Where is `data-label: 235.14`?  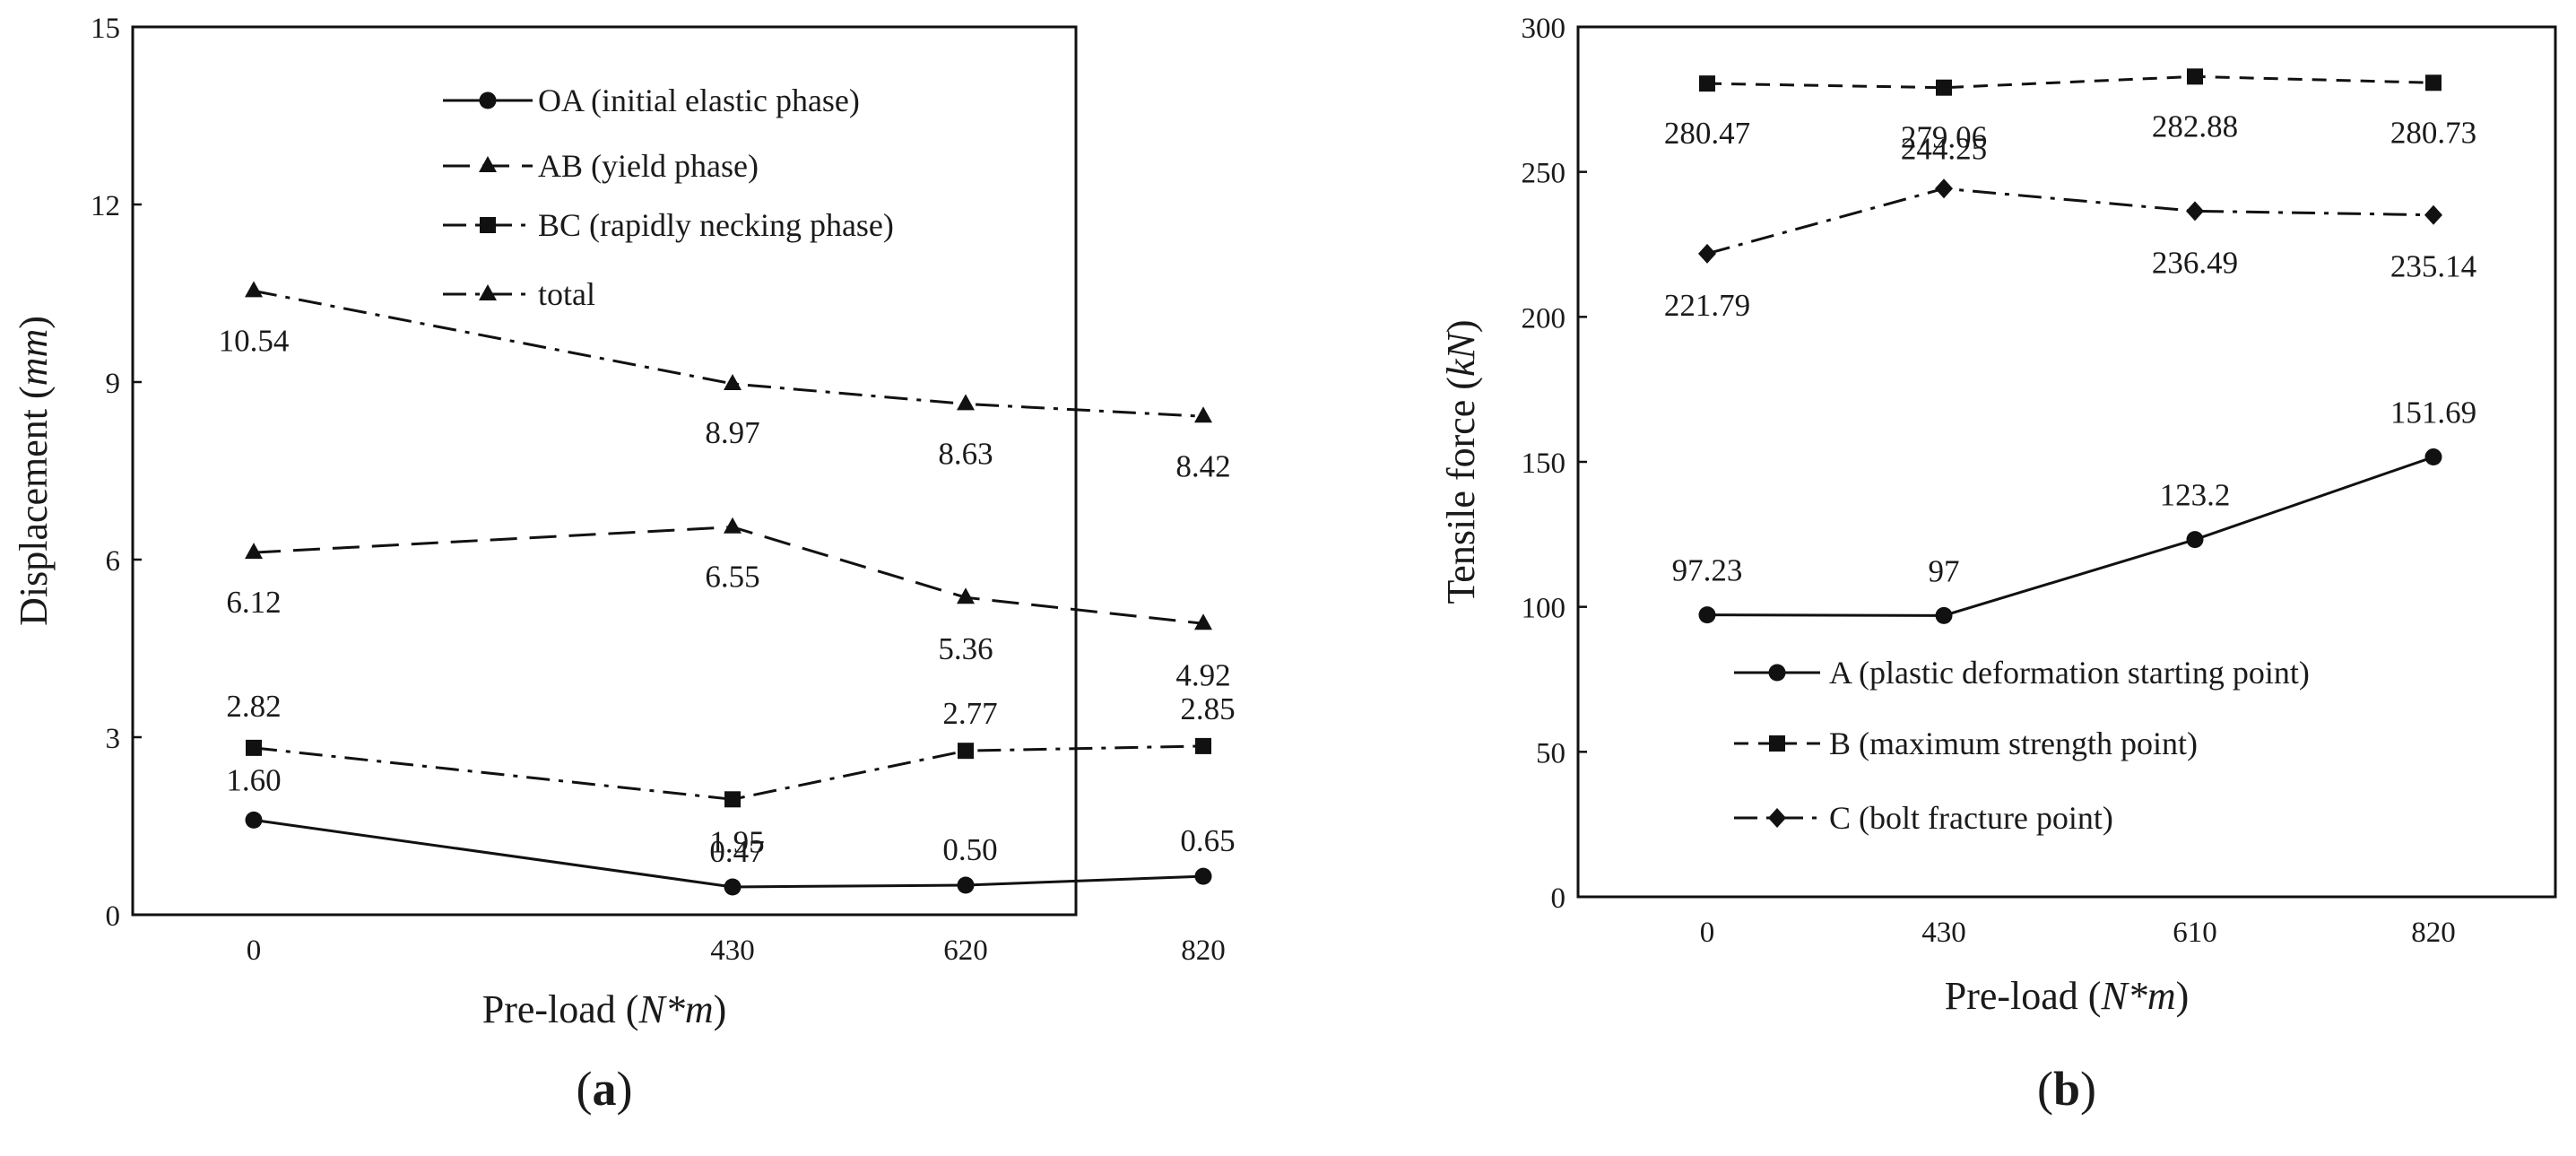
data-label: 235.14 is located at coordinates (2433, 266).